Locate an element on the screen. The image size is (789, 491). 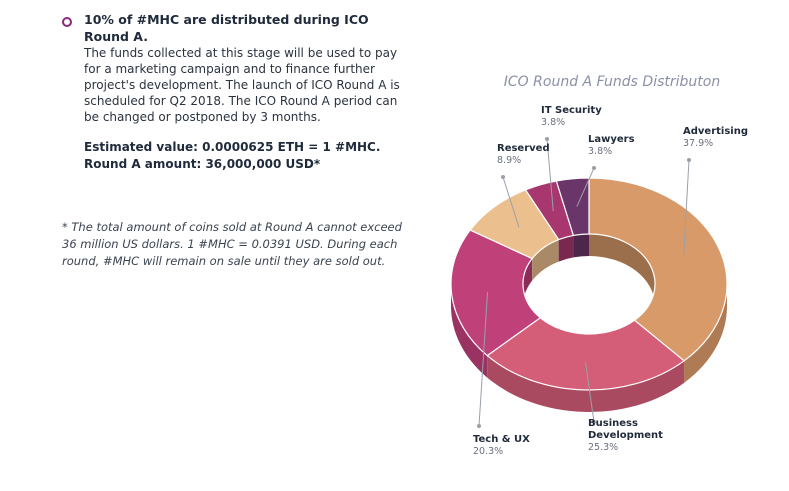
leader-line-lawyers is located at coordinates (585, 187).